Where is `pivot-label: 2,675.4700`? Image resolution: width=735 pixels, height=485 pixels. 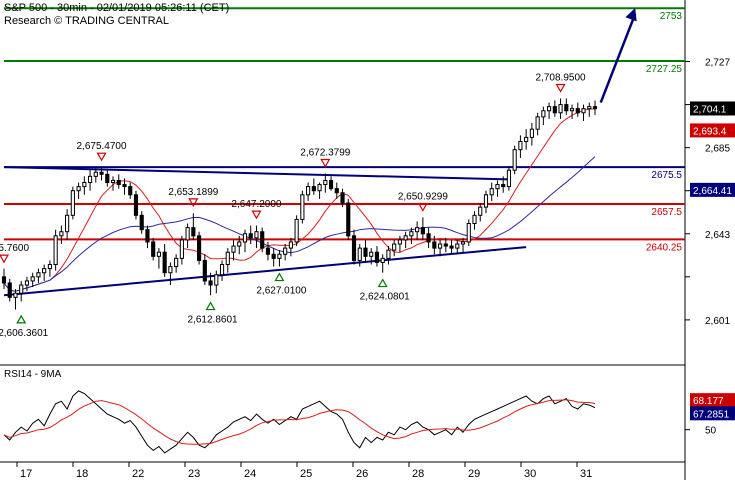 pivot-label: 2,675.4700 is located at coordinates (102, 146).